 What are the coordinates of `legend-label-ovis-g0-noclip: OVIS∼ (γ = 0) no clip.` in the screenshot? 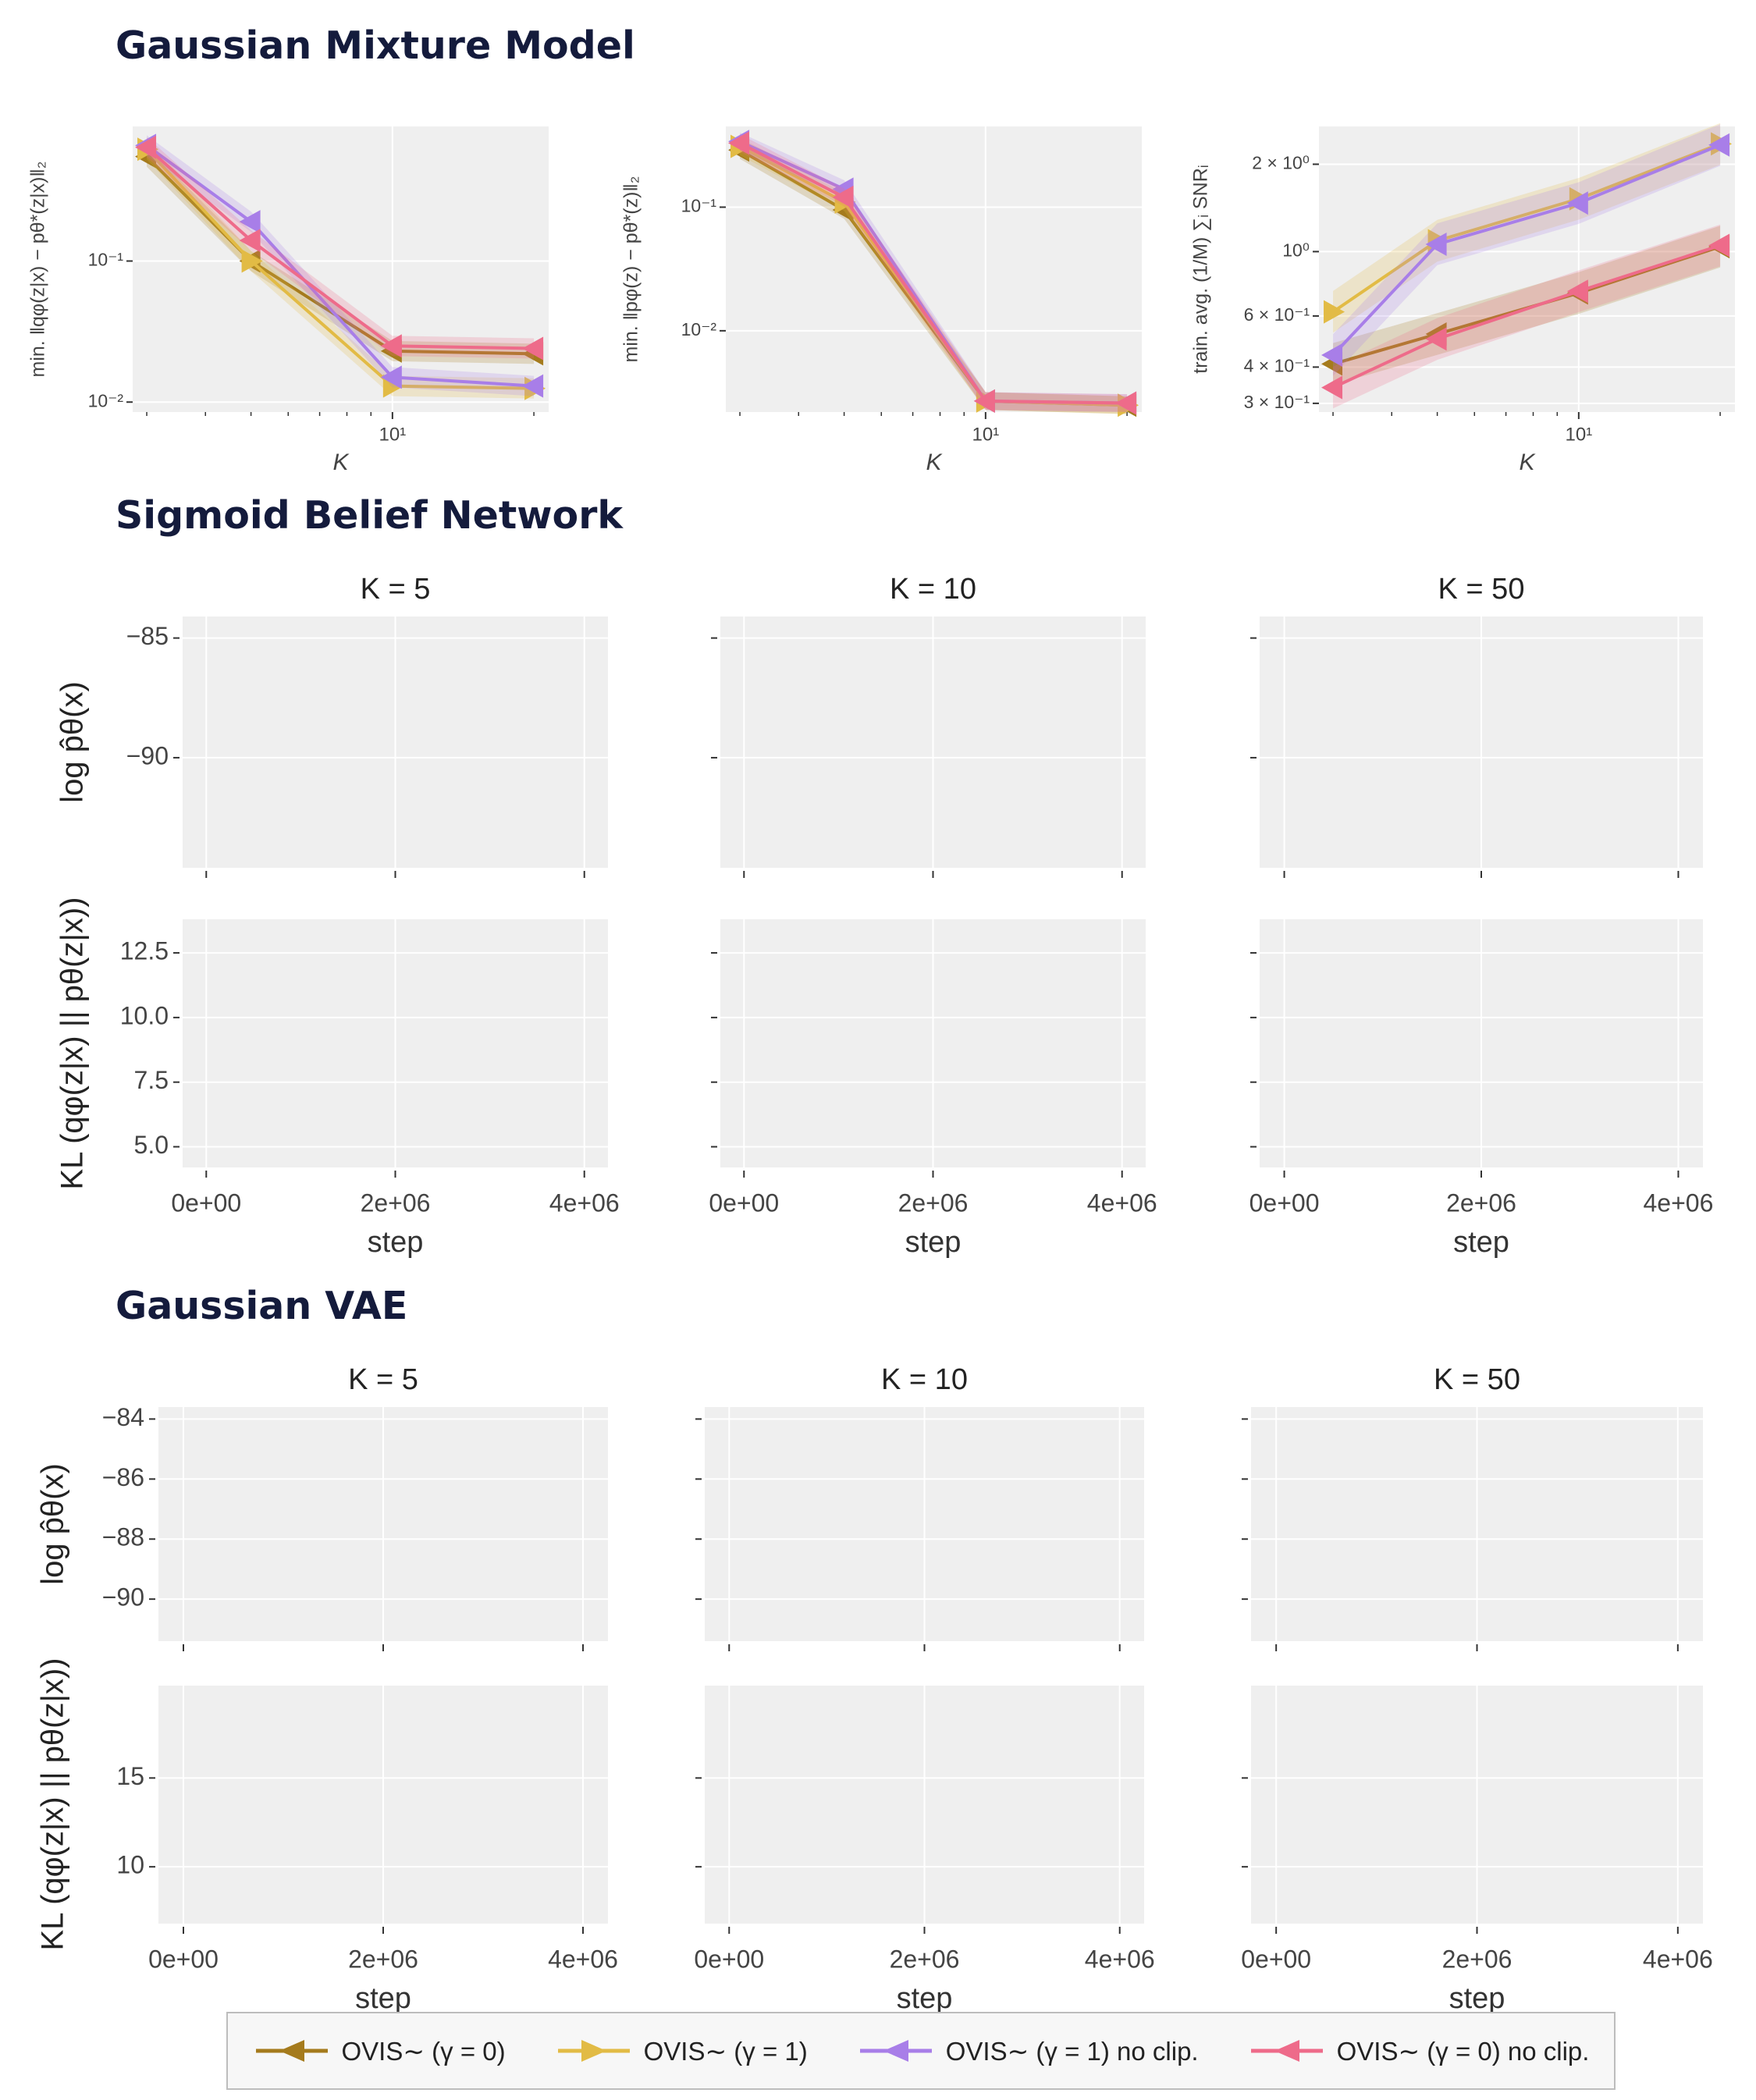 It's located at (1463, 2051).